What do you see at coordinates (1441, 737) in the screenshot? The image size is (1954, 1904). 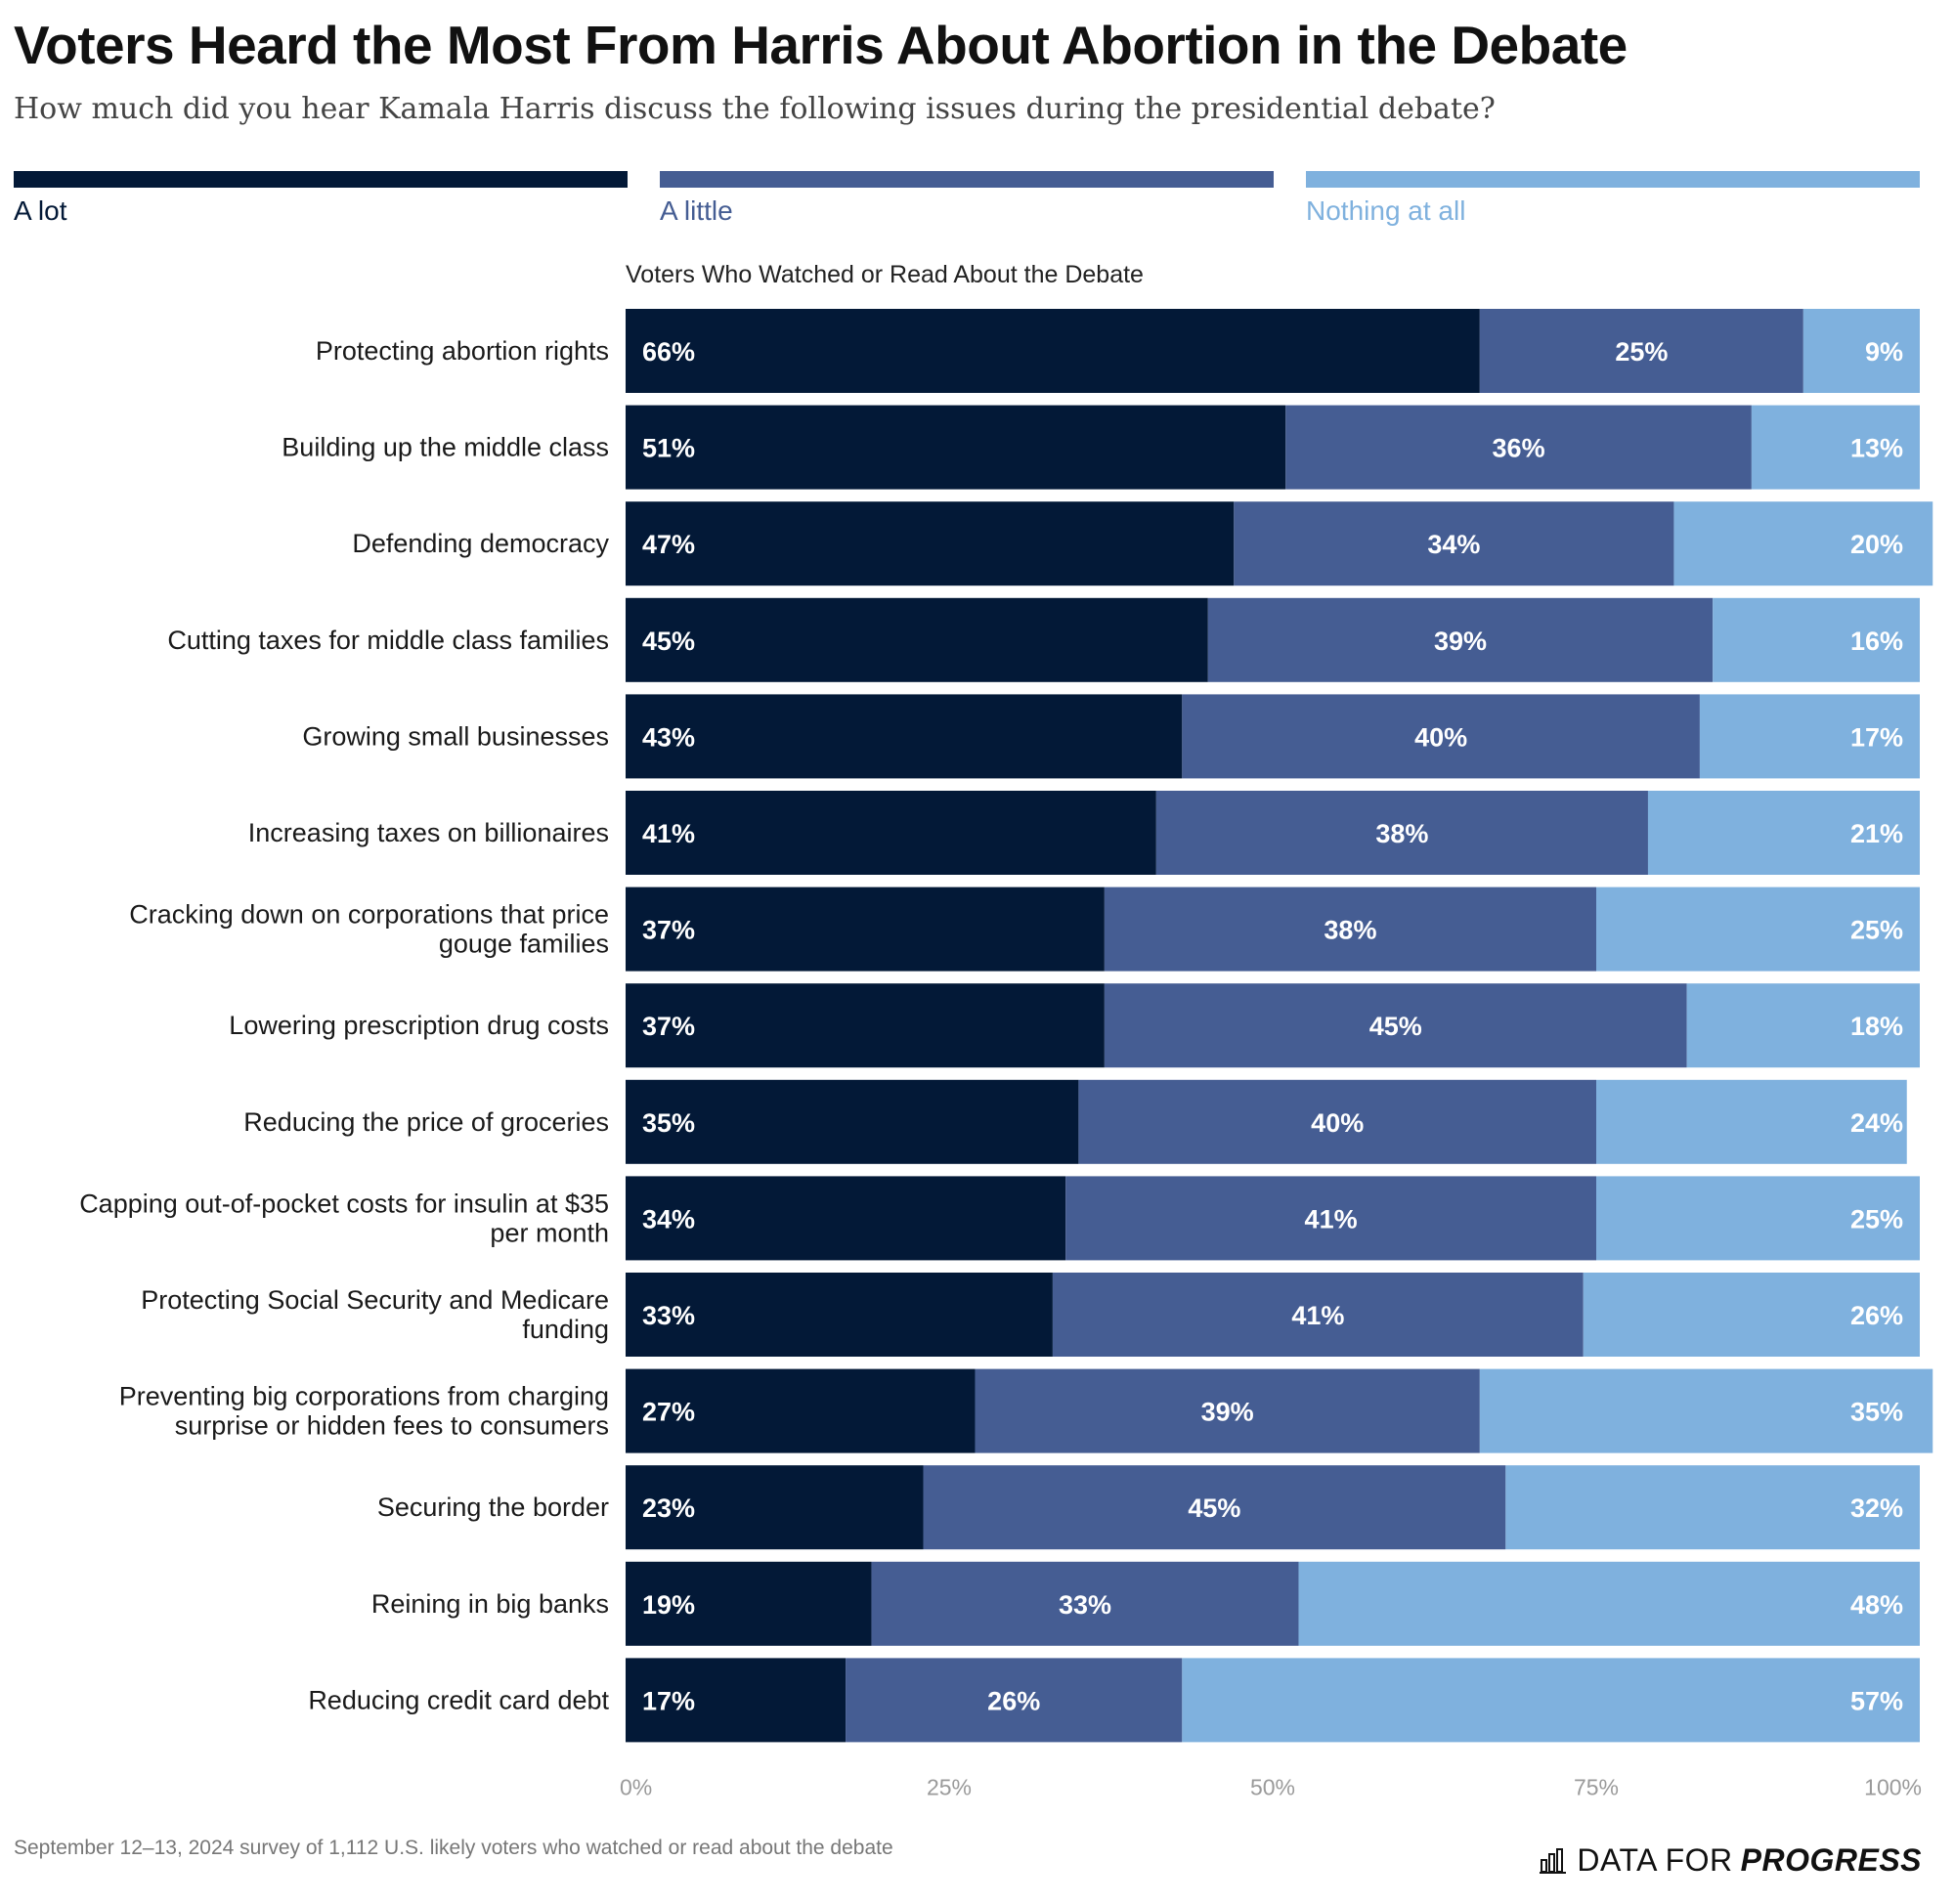 I see `data-label-a-little-growing-small-businesses: 40%` at bounding box center [1441, 737].